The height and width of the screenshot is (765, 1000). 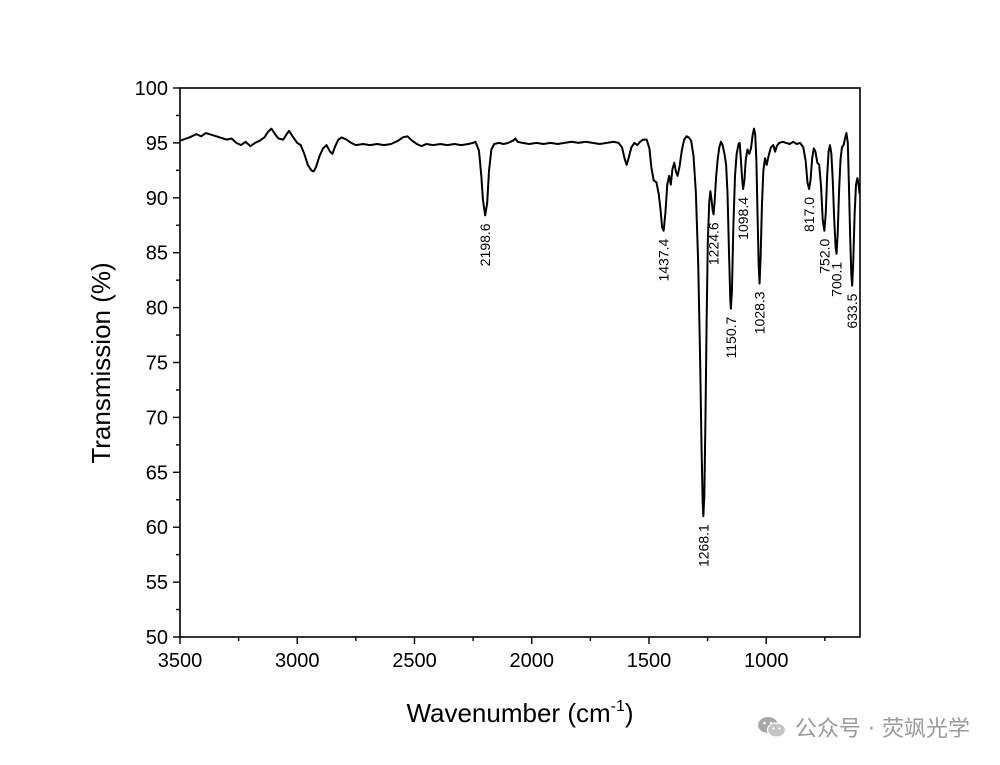 I want to click on y-tick-label: 90, so click(x=157, y=199).